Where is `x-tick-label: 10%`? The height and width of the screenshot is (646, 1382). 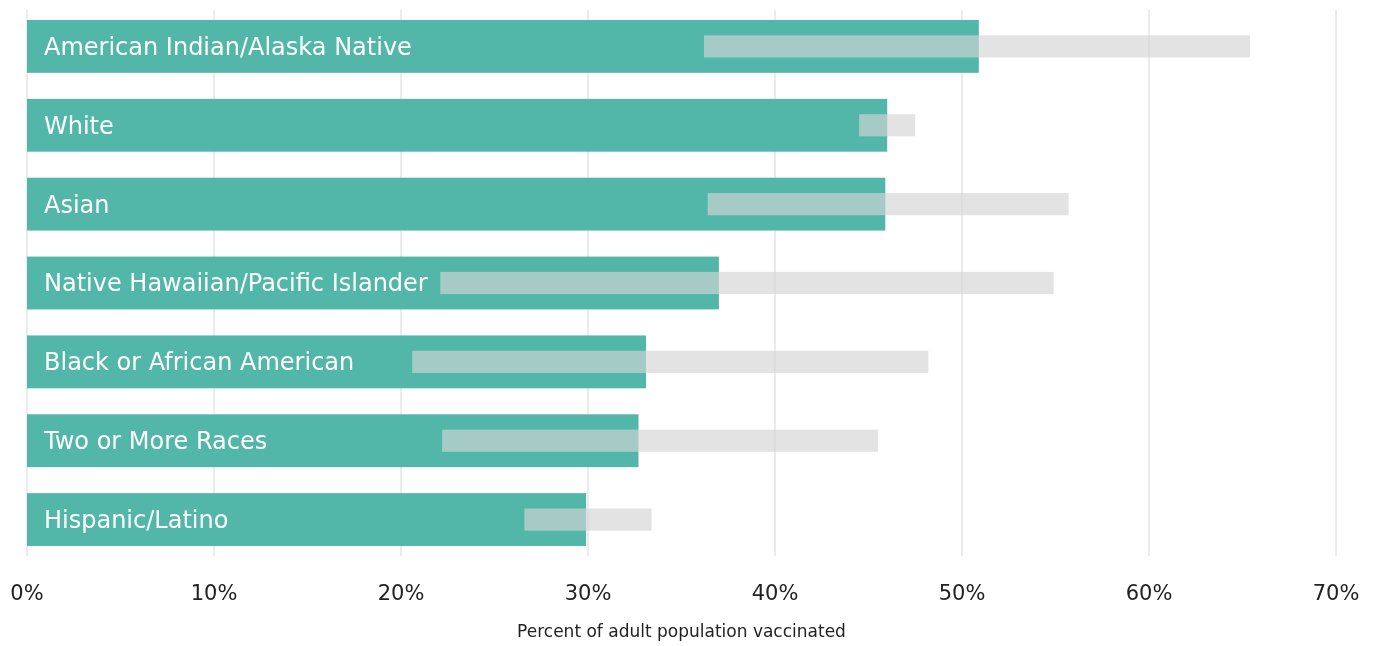
x-tick-label: 10% is located at coordinates (214, 593).